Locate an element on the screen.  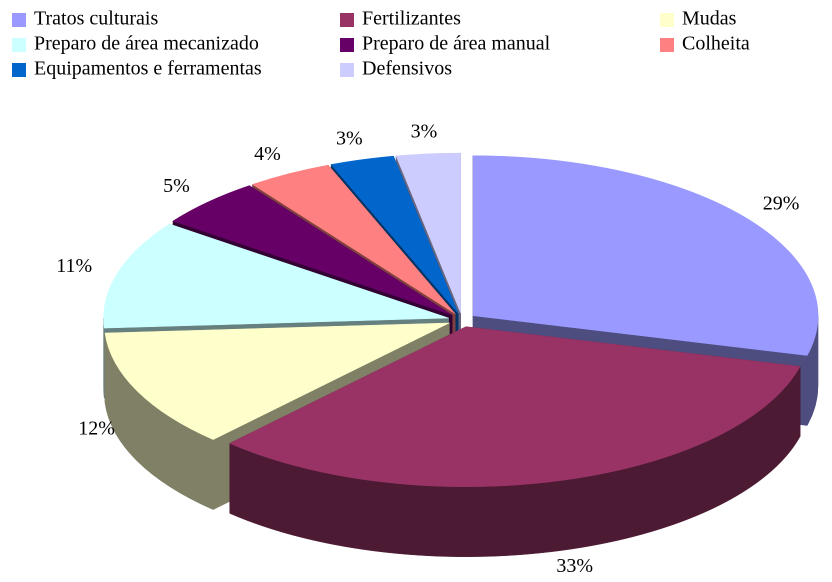
legend-label: Fertilizantes is located at coordinates (411, 19).